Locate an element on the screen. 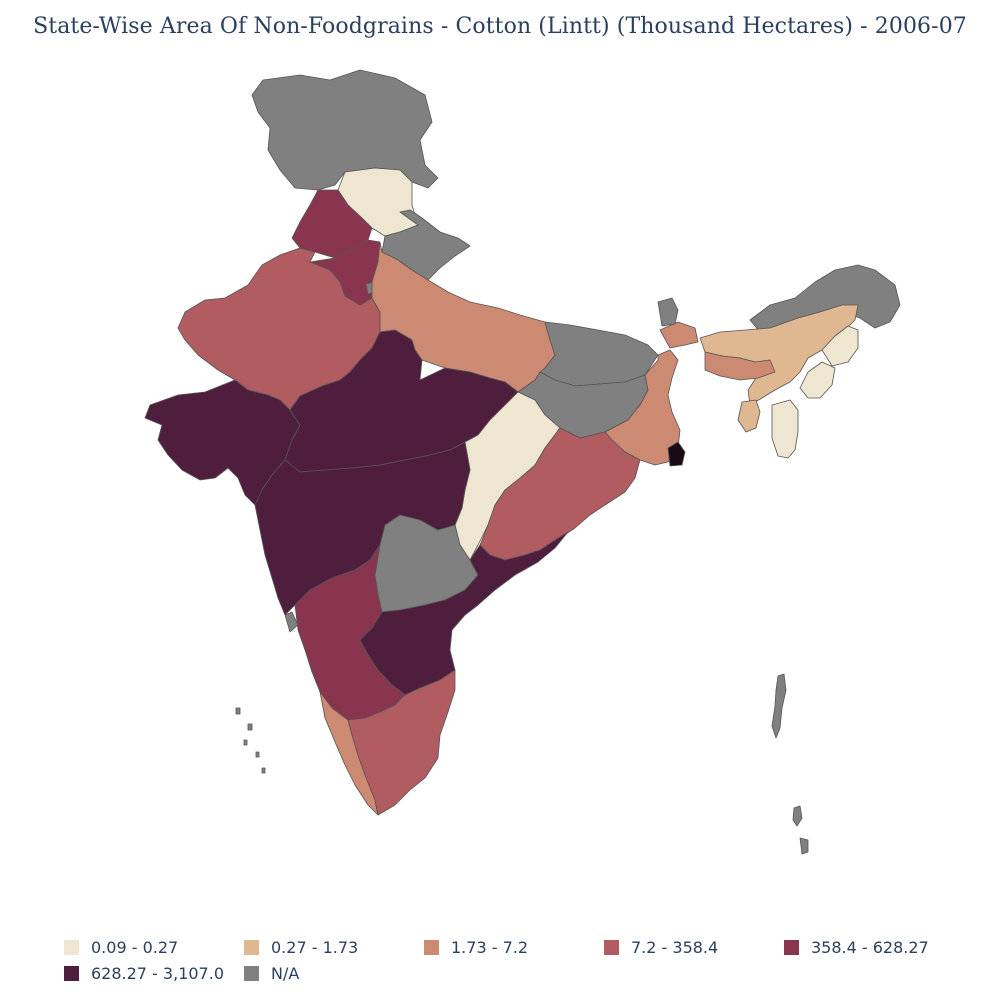 The width and height of the screenshot is (1000, 1000). region-andhra-pradesh is located at coordinates (464, 613).